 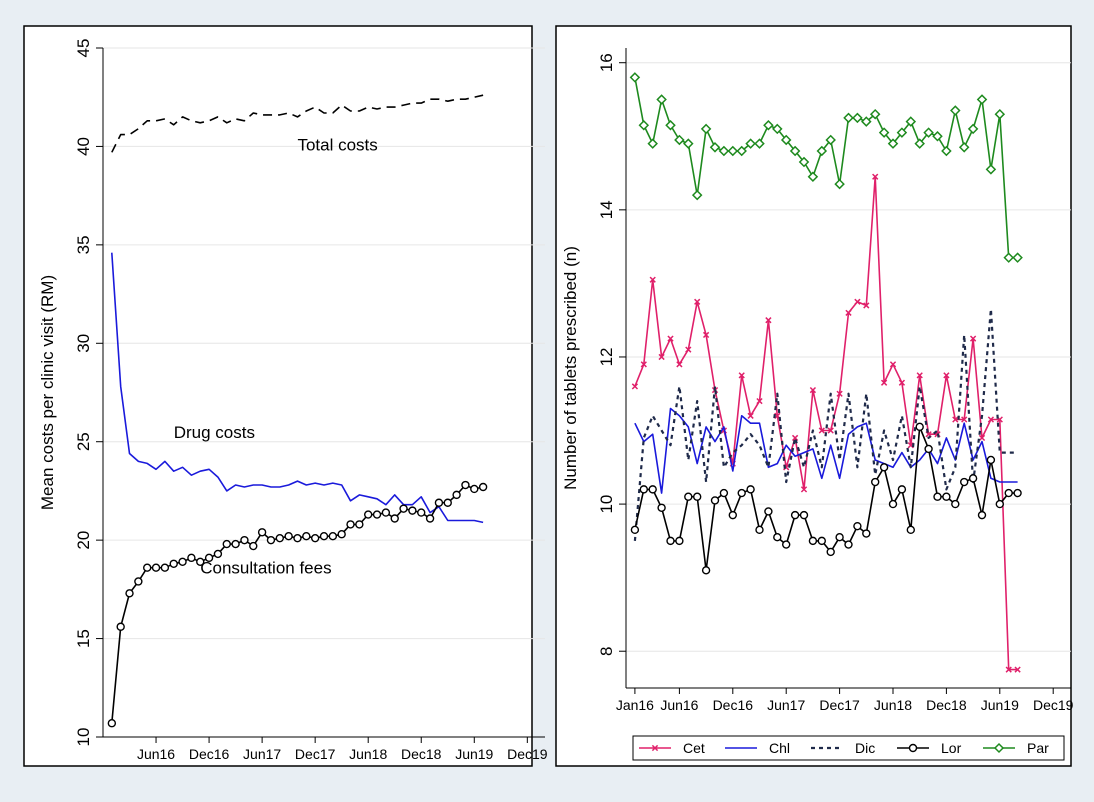 I want to click on y-tick-label: 14, so click(x=606, y=209).